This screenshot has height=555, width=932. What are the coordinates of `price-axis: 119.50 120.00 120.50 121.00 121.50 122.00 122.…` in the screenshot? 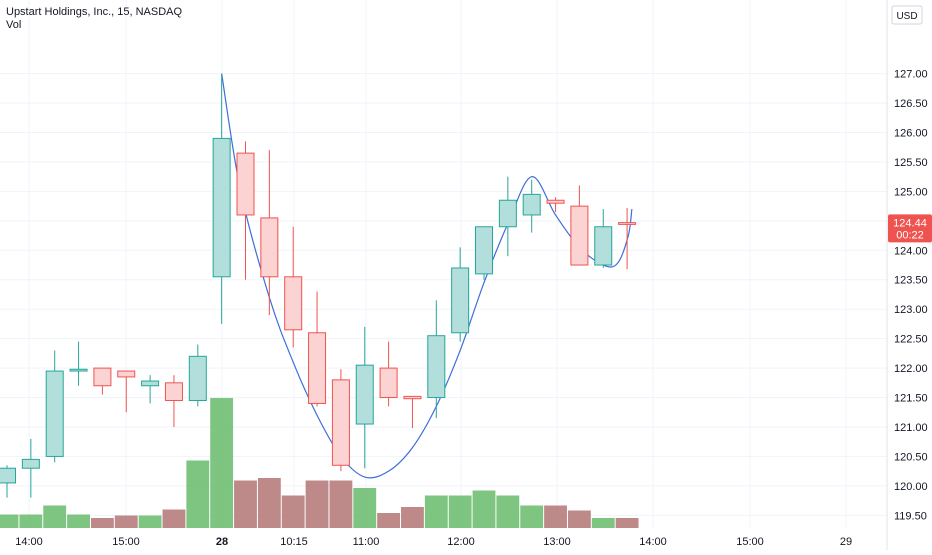 It's located at (911, 296).